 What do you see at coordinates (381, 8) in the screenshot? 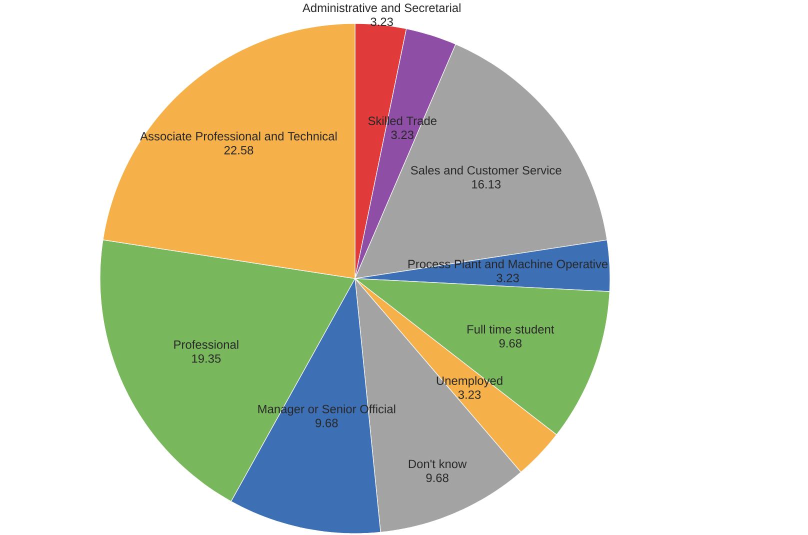
I see `slice-label: Administrative and Secretarial` at bounding box center [381, 8].